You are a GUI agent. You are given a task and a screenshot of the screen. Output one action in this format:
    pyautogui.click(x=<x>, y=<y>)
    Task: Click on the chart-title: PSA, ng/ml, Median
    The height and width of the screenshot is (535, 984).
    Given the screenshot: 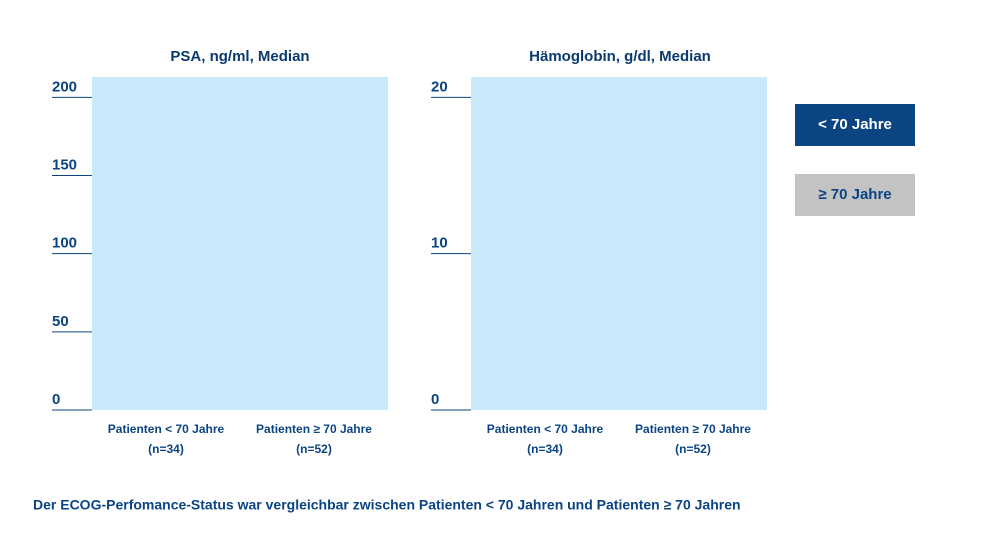 What is the action you would take?
    pyautogui.click(x=239, y=56)
    